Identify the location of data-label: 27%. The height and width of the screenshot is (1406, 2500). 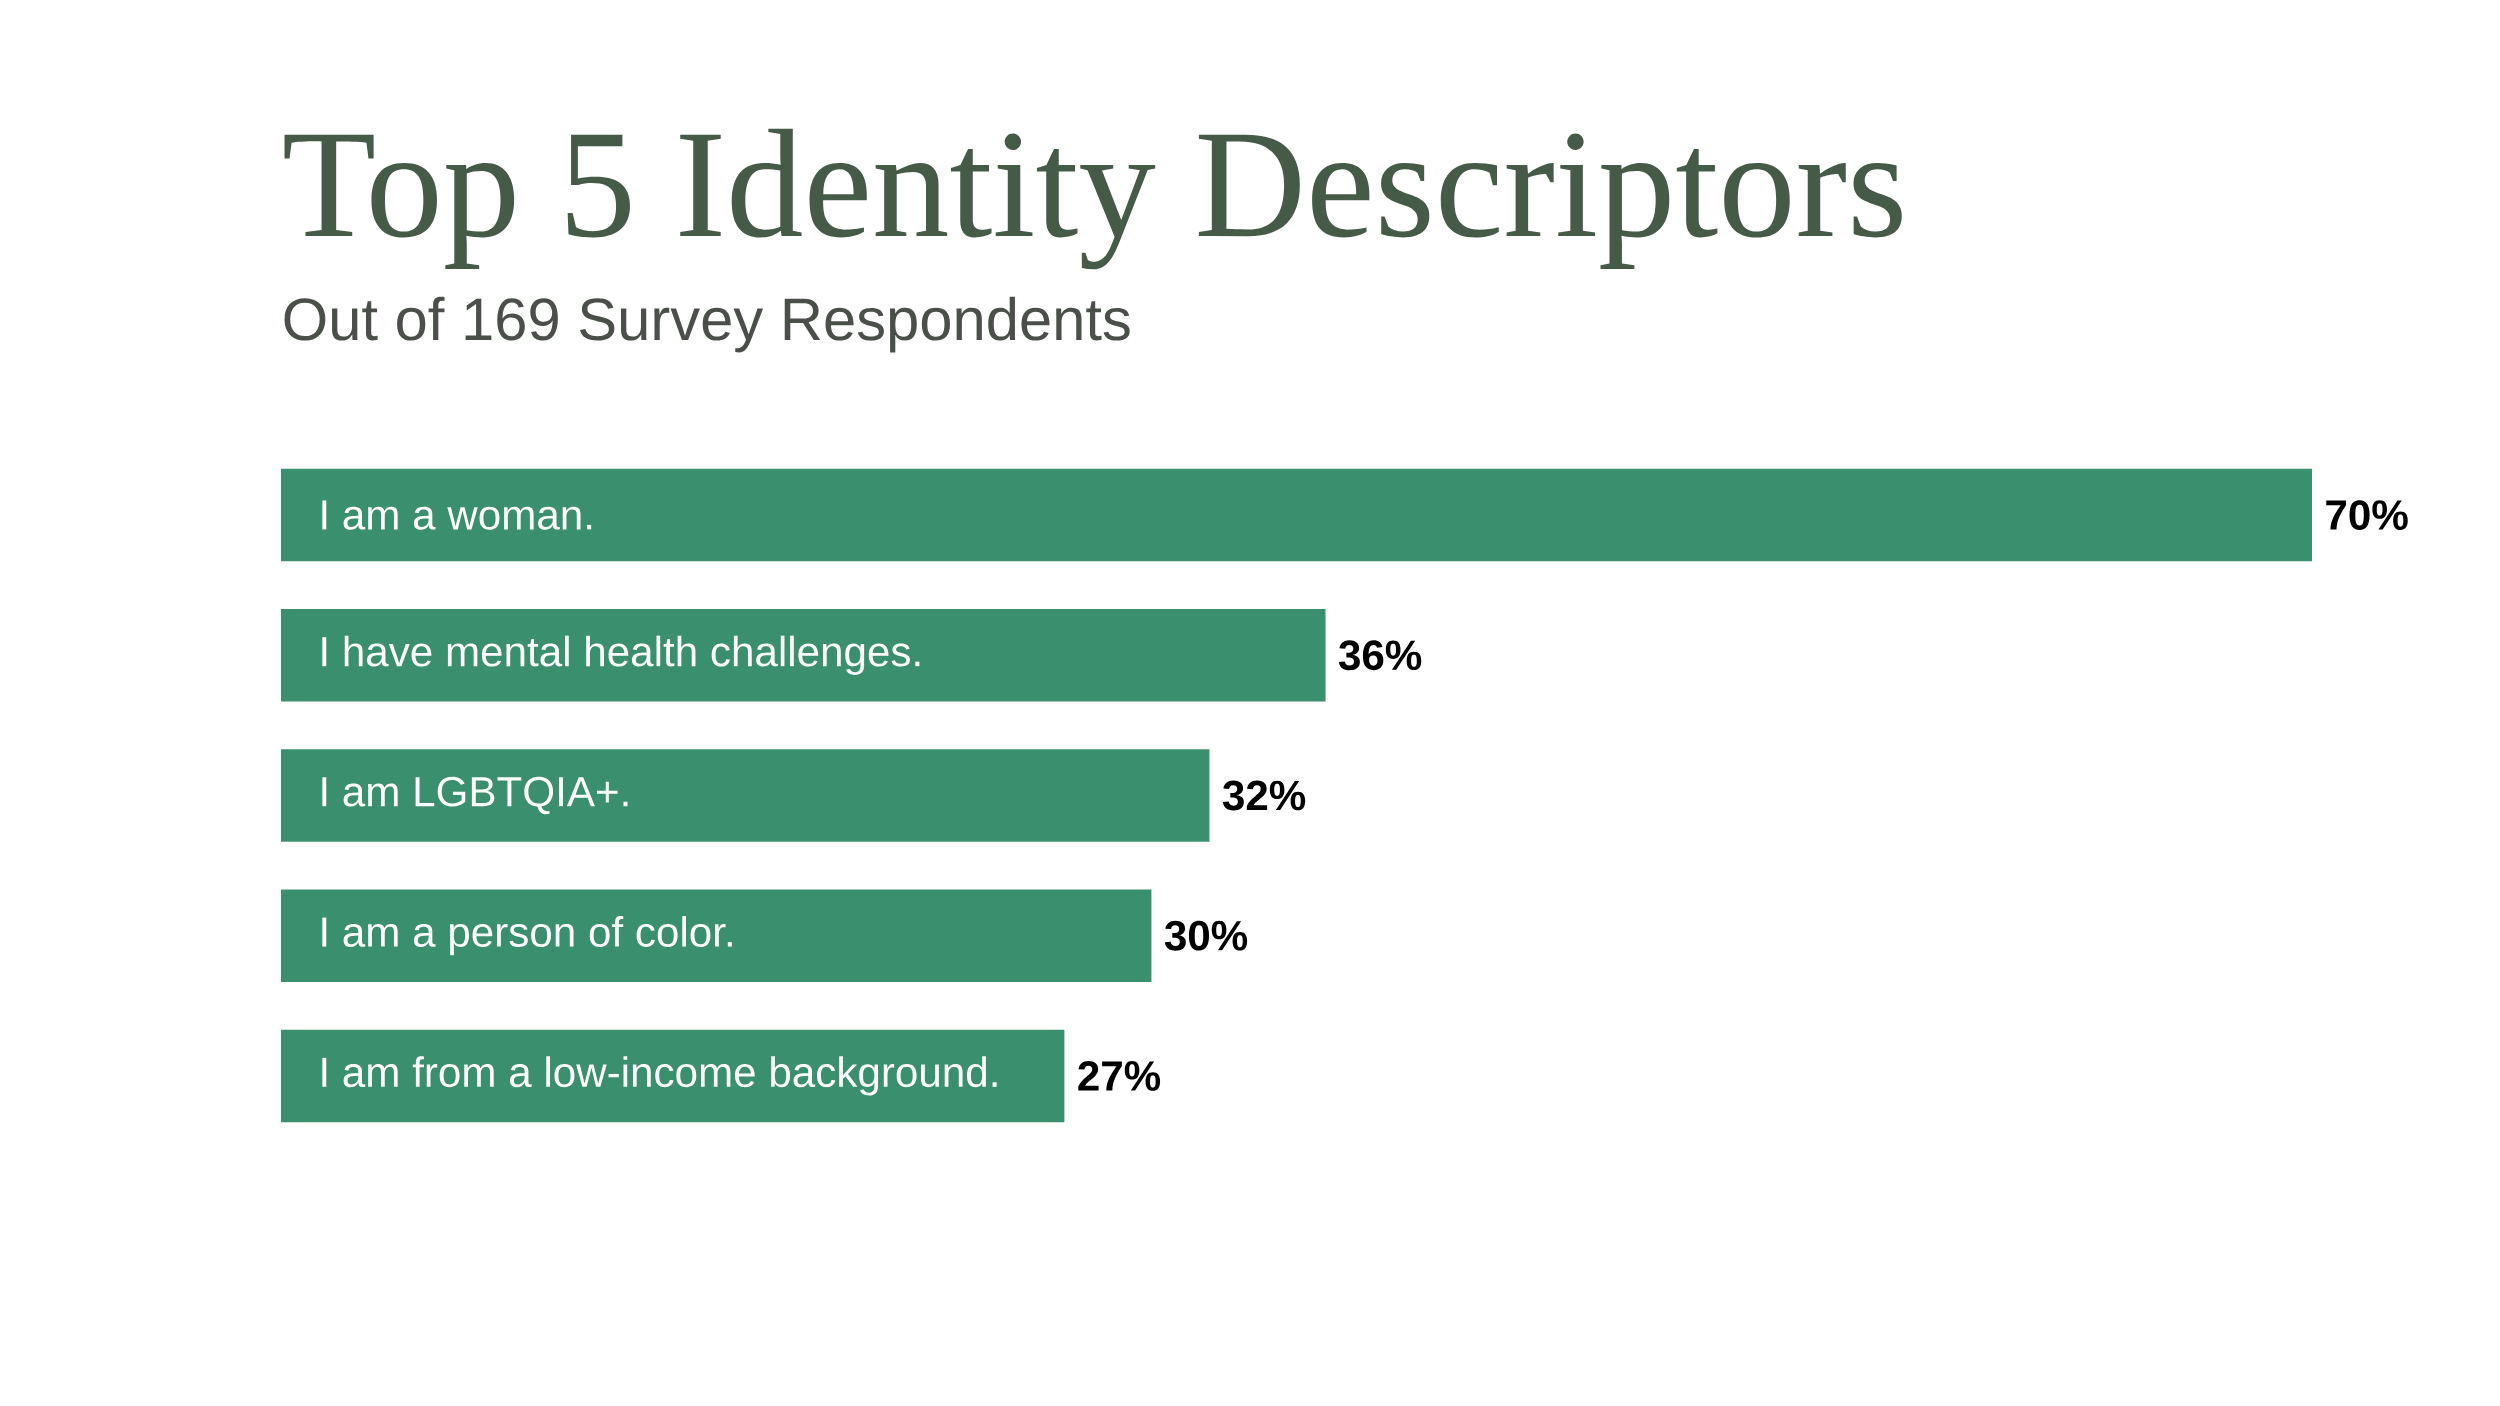
(1119, 1076).